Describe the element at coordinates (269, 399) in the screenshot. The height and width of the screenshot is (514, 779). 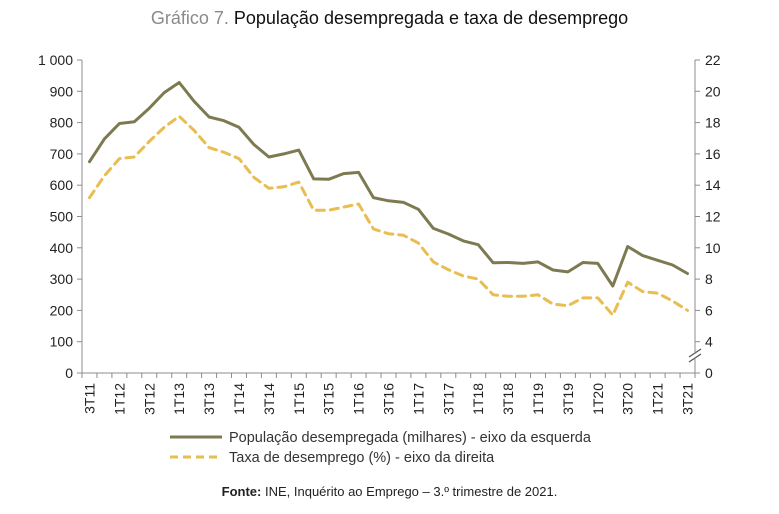
I see `x-tick-label: 3T14` at that location.